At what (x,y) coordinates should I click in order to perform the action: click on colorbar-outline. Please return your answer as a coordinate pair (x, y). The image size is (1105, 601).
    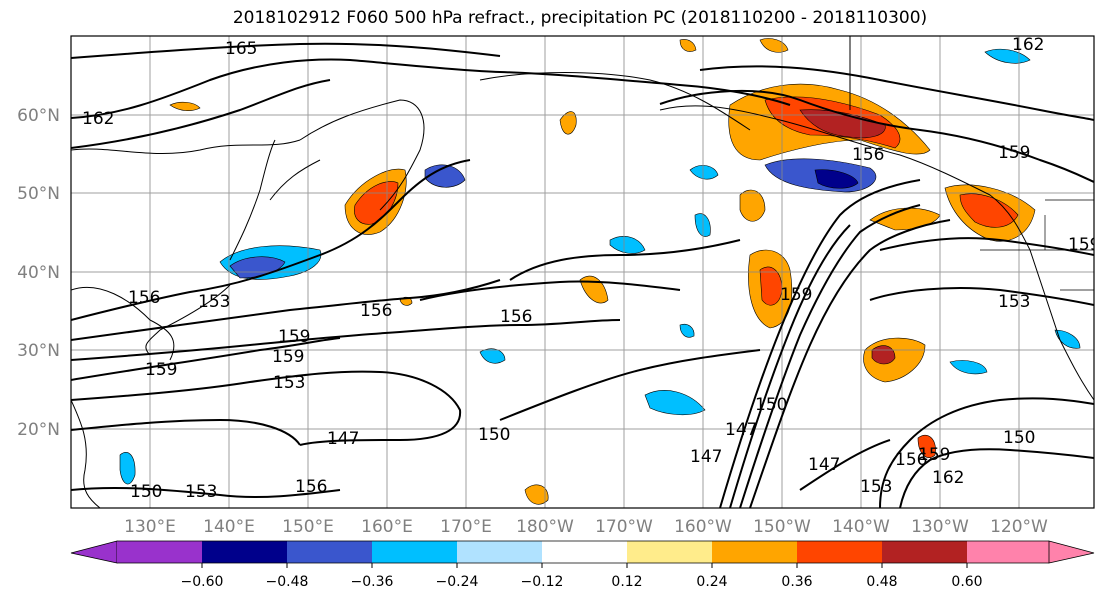
    Looking at the image, I should click on (583, 552).